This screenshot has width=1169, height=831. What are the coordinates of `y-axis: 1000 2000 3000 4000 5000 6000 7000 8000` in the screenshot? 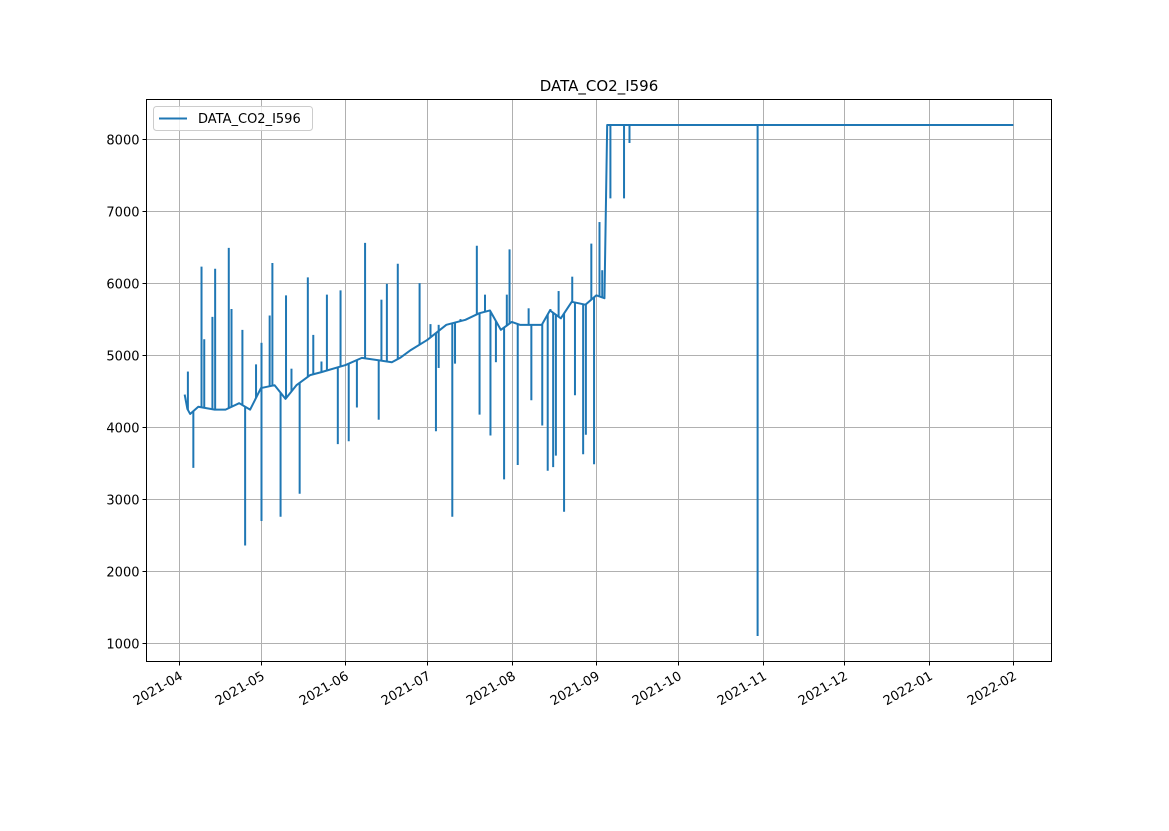 It's located at (126, 393).